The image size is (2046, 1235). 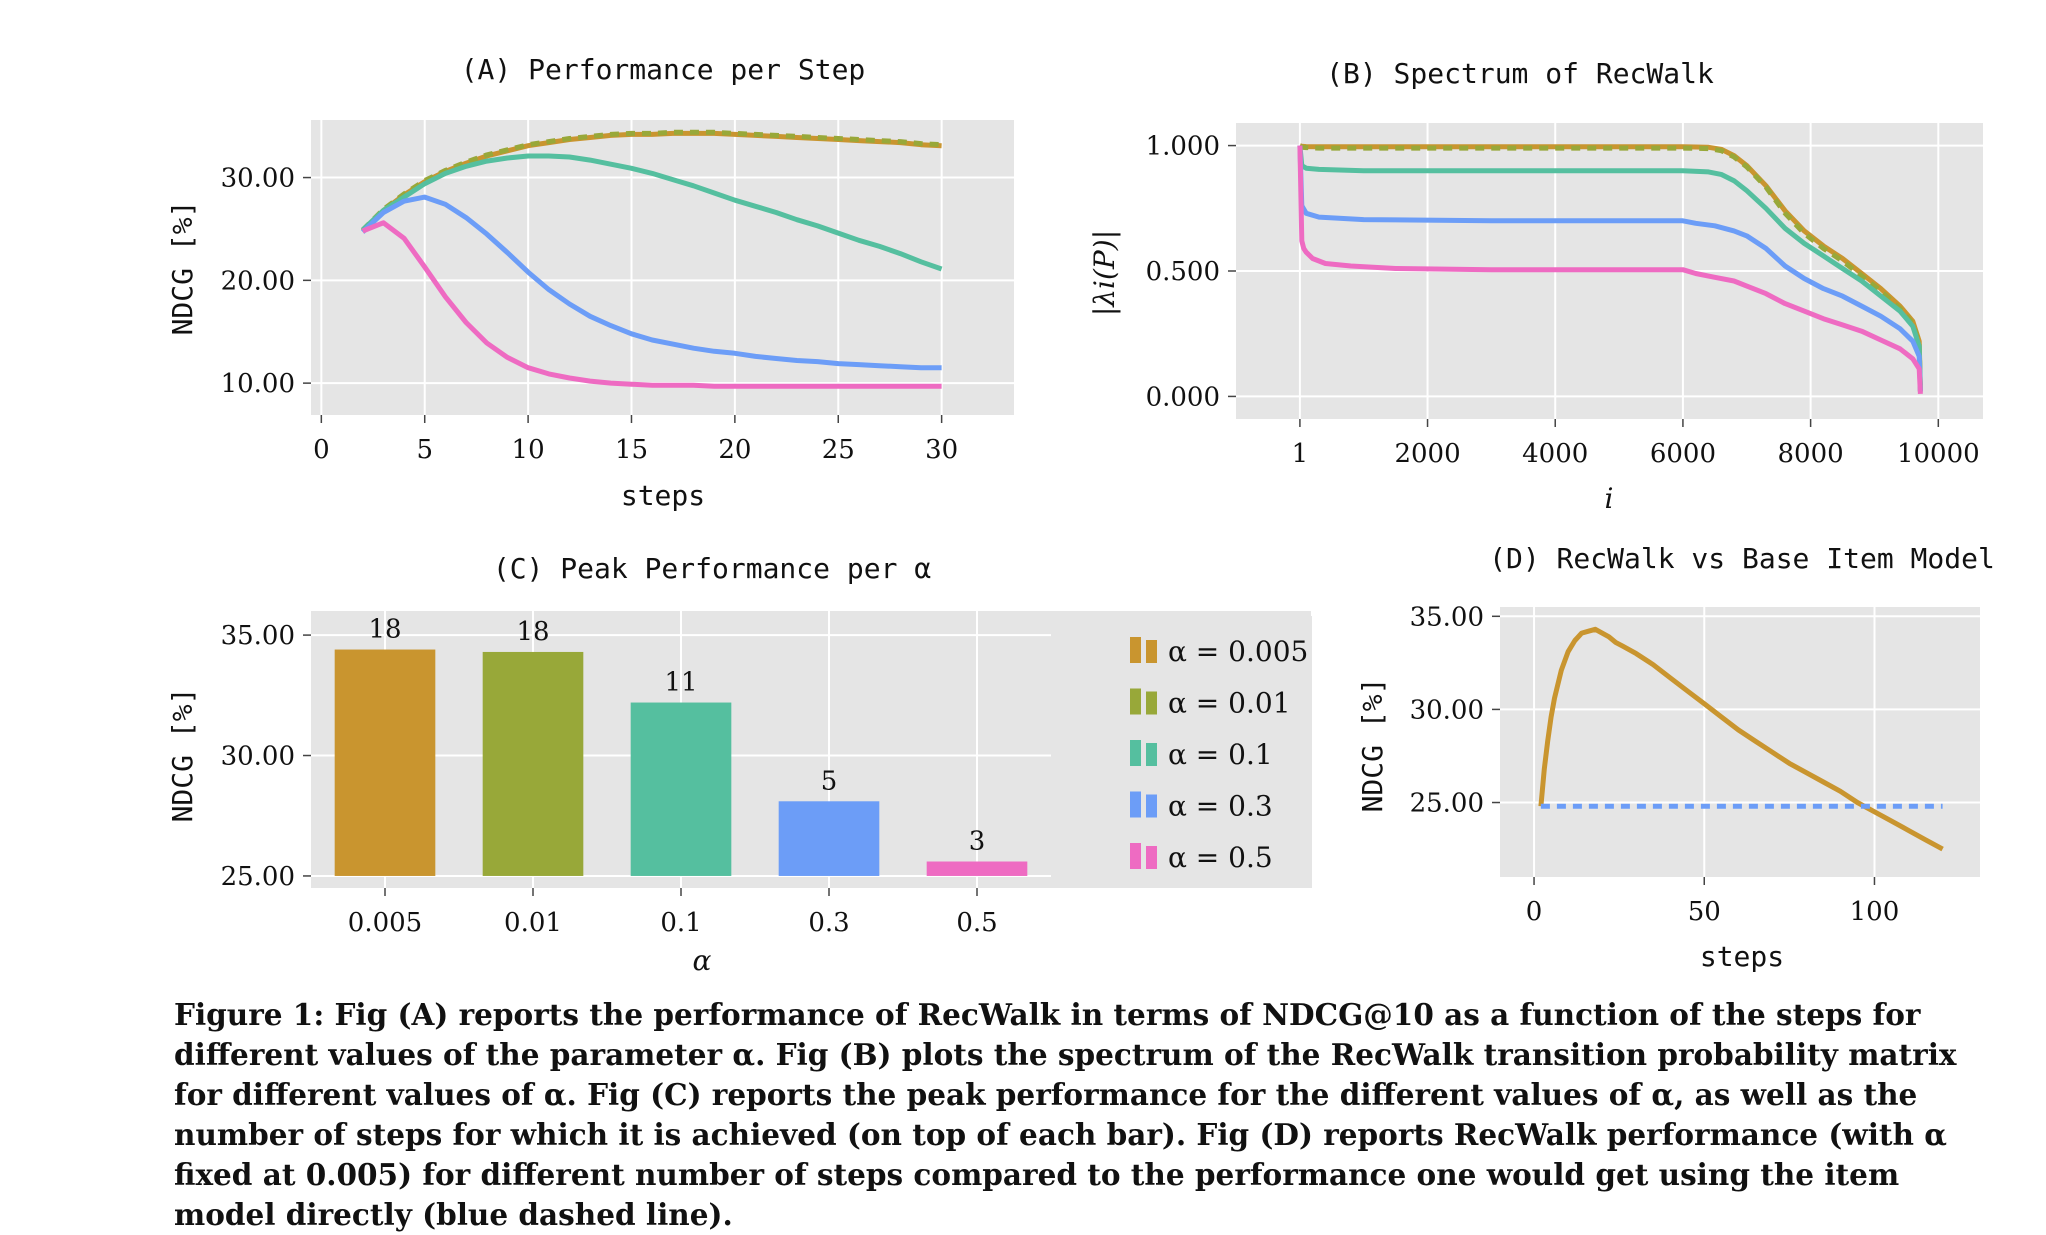 I want to click on panel-b-xlabel: i, so click(x=1609, y=498).